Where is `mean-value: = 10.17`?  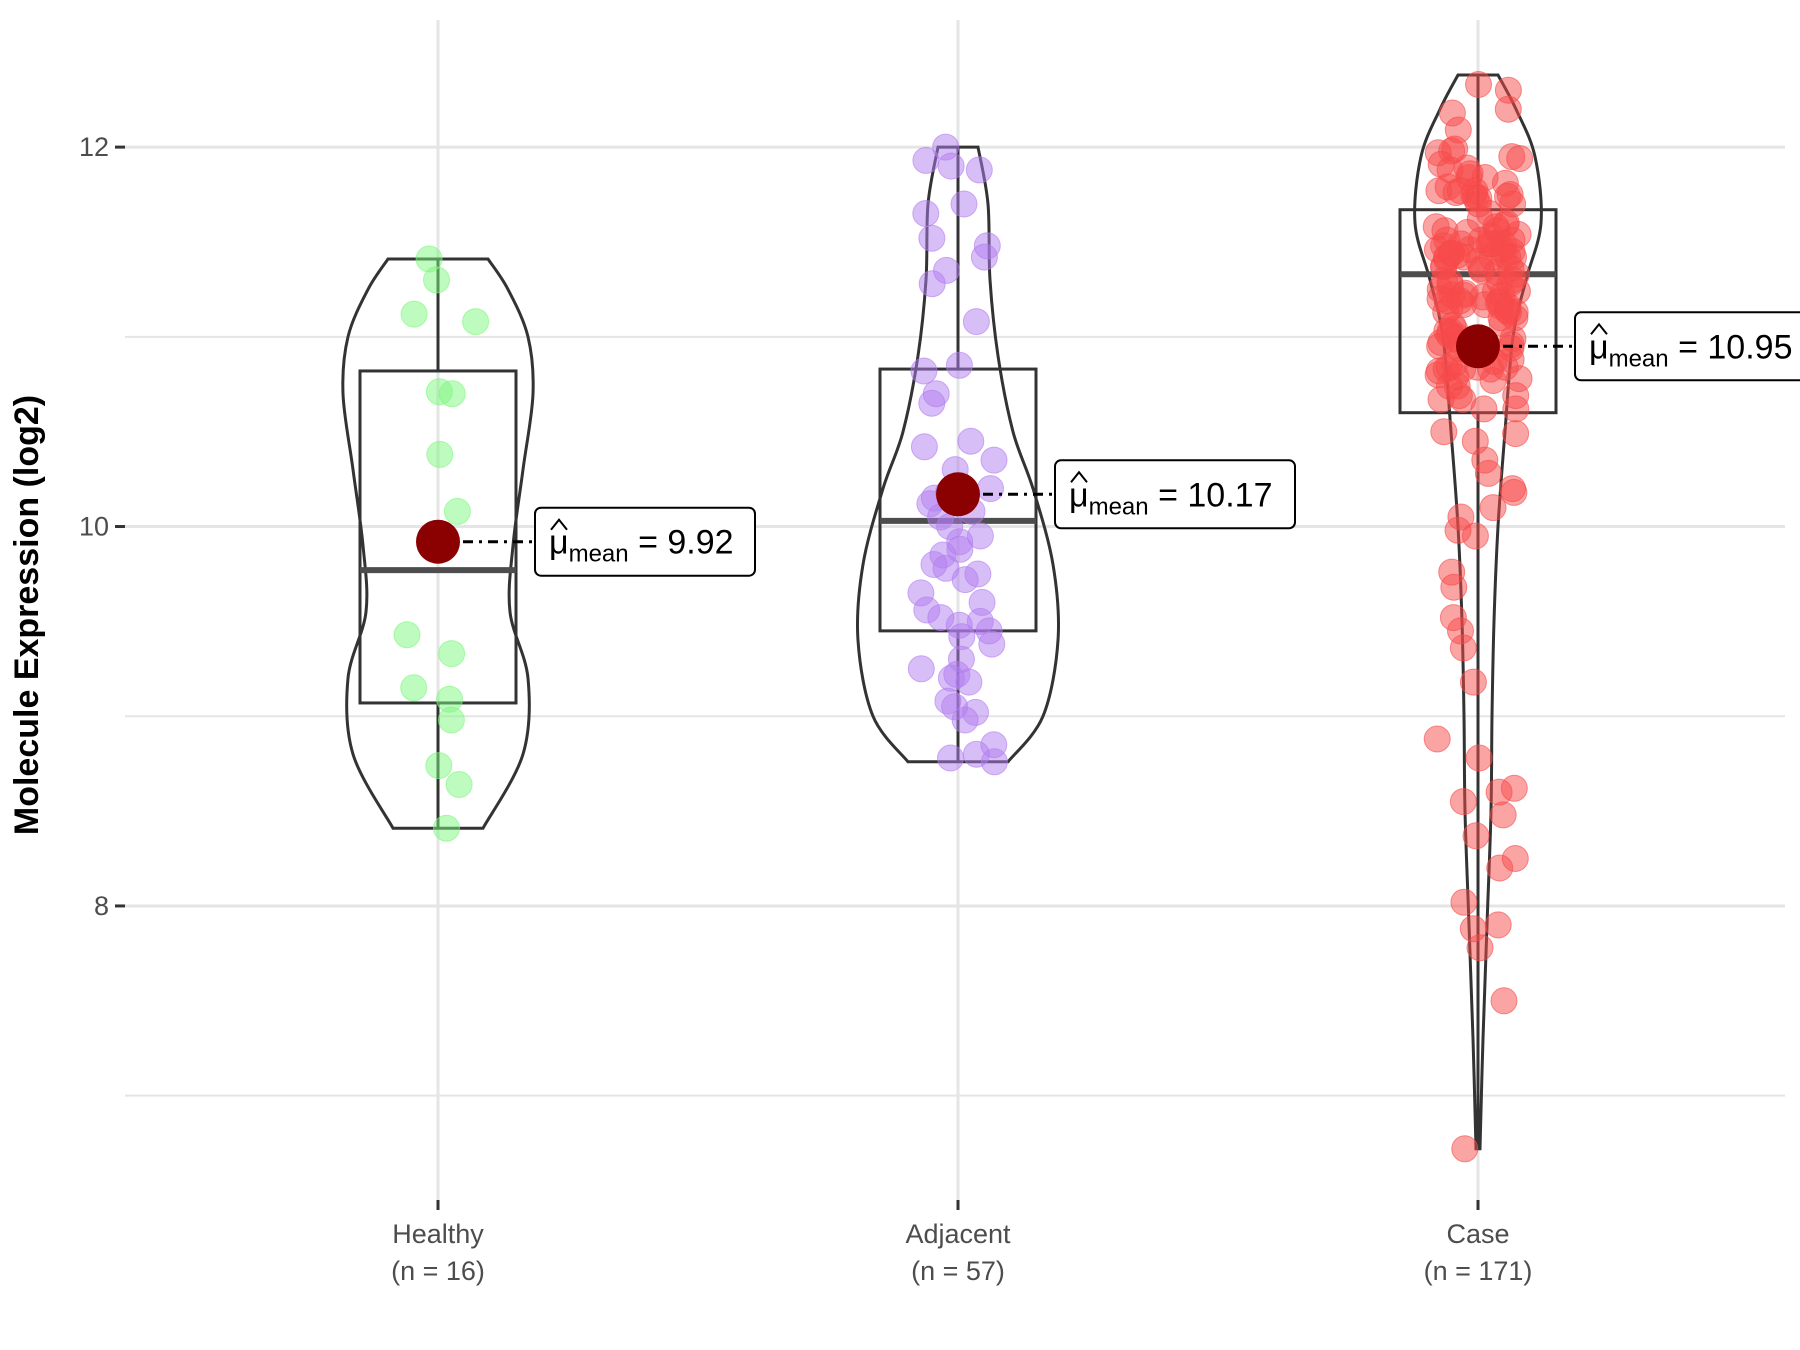 mean-value: = 10.17 is located at coordinates (1211, 495).